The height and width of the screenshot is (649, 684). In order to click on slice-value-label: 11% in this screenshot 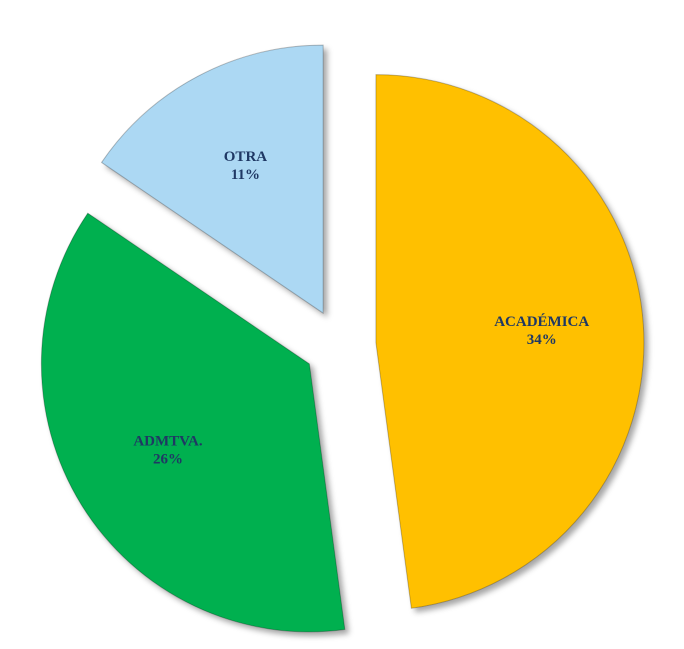, I will do `click(245, 175)`.